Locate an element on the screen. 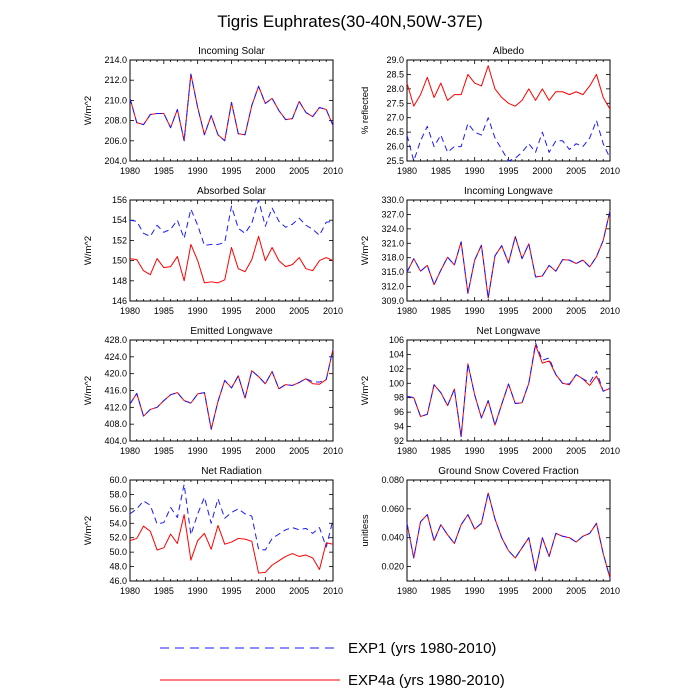 The width and height of the screenshot is (700, 700). y-tick-label: 204.0 is located at coordinates (115, 161).